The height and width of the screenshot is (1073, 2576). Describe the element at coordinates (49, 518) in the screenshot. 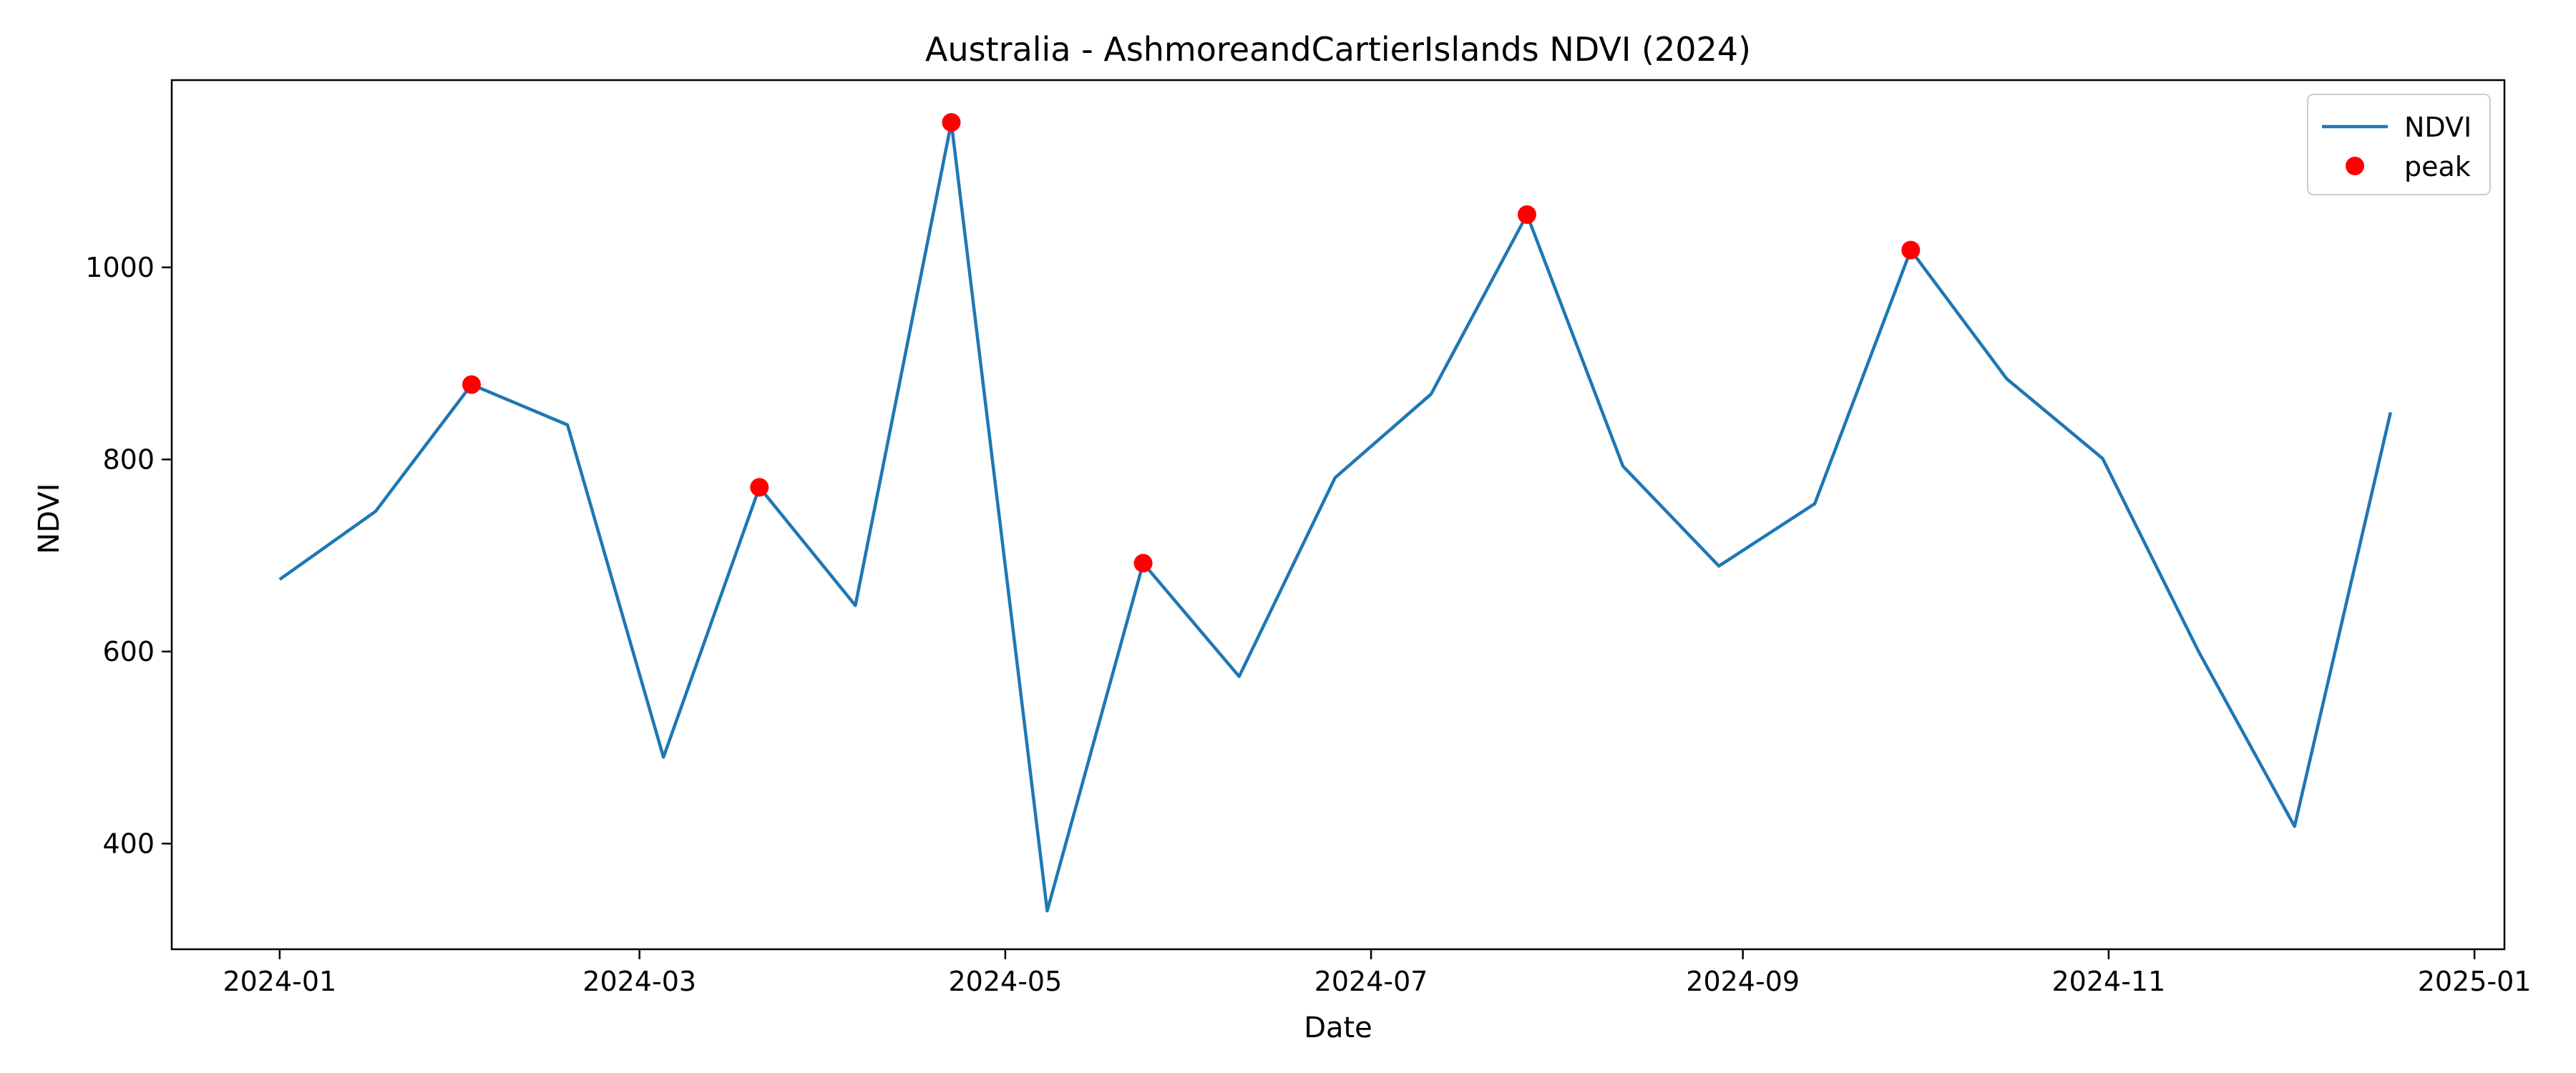

I see `y-axis-label: NDVI` at that location.